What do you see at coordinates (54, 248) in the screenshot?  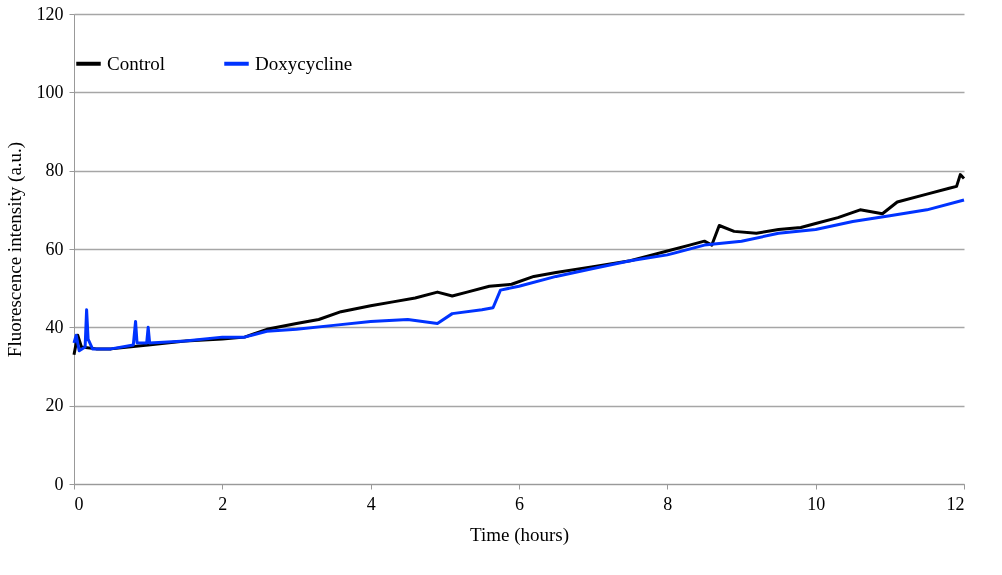 I see `y-tick-label: 60` at bounding box center [54, 248].